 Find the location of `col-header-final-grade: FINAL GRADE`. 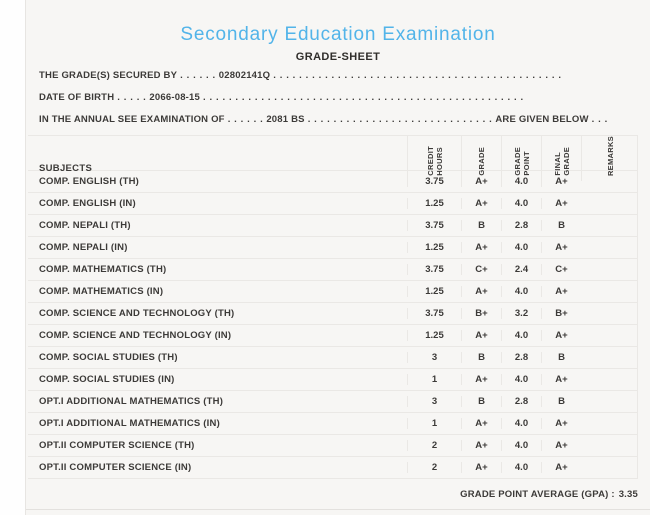

col-header-final-grade: FINAL GRADE is located at coordinates (561, 159).